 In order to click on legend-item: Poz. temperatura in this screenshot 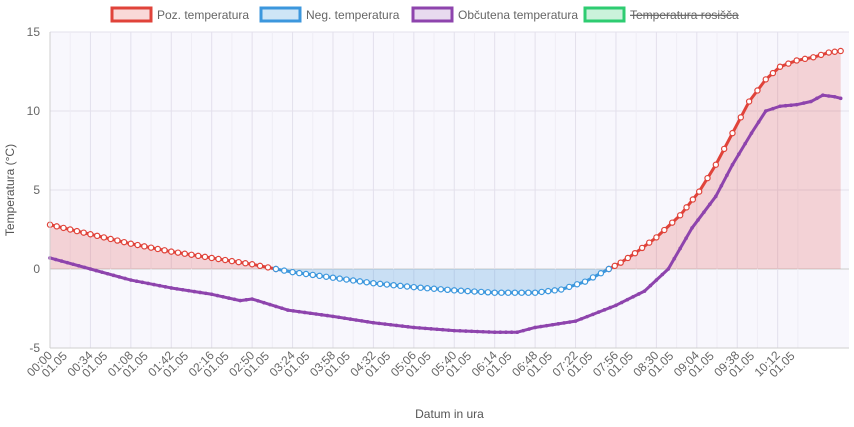, I will do `click(179, 14)`.